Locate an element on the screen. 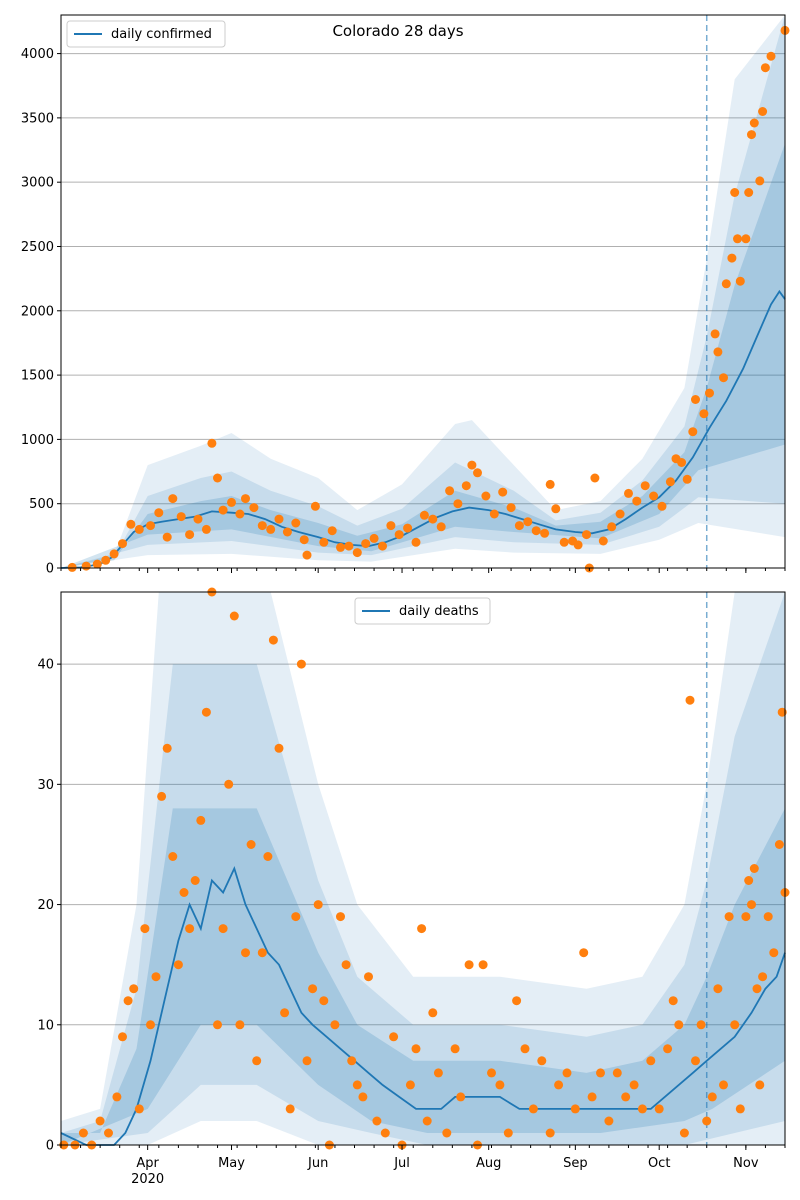 Image resolution: width=800 pixels, height=1200 pixels. deaths-legend-box is located at coordinates (422, 611).